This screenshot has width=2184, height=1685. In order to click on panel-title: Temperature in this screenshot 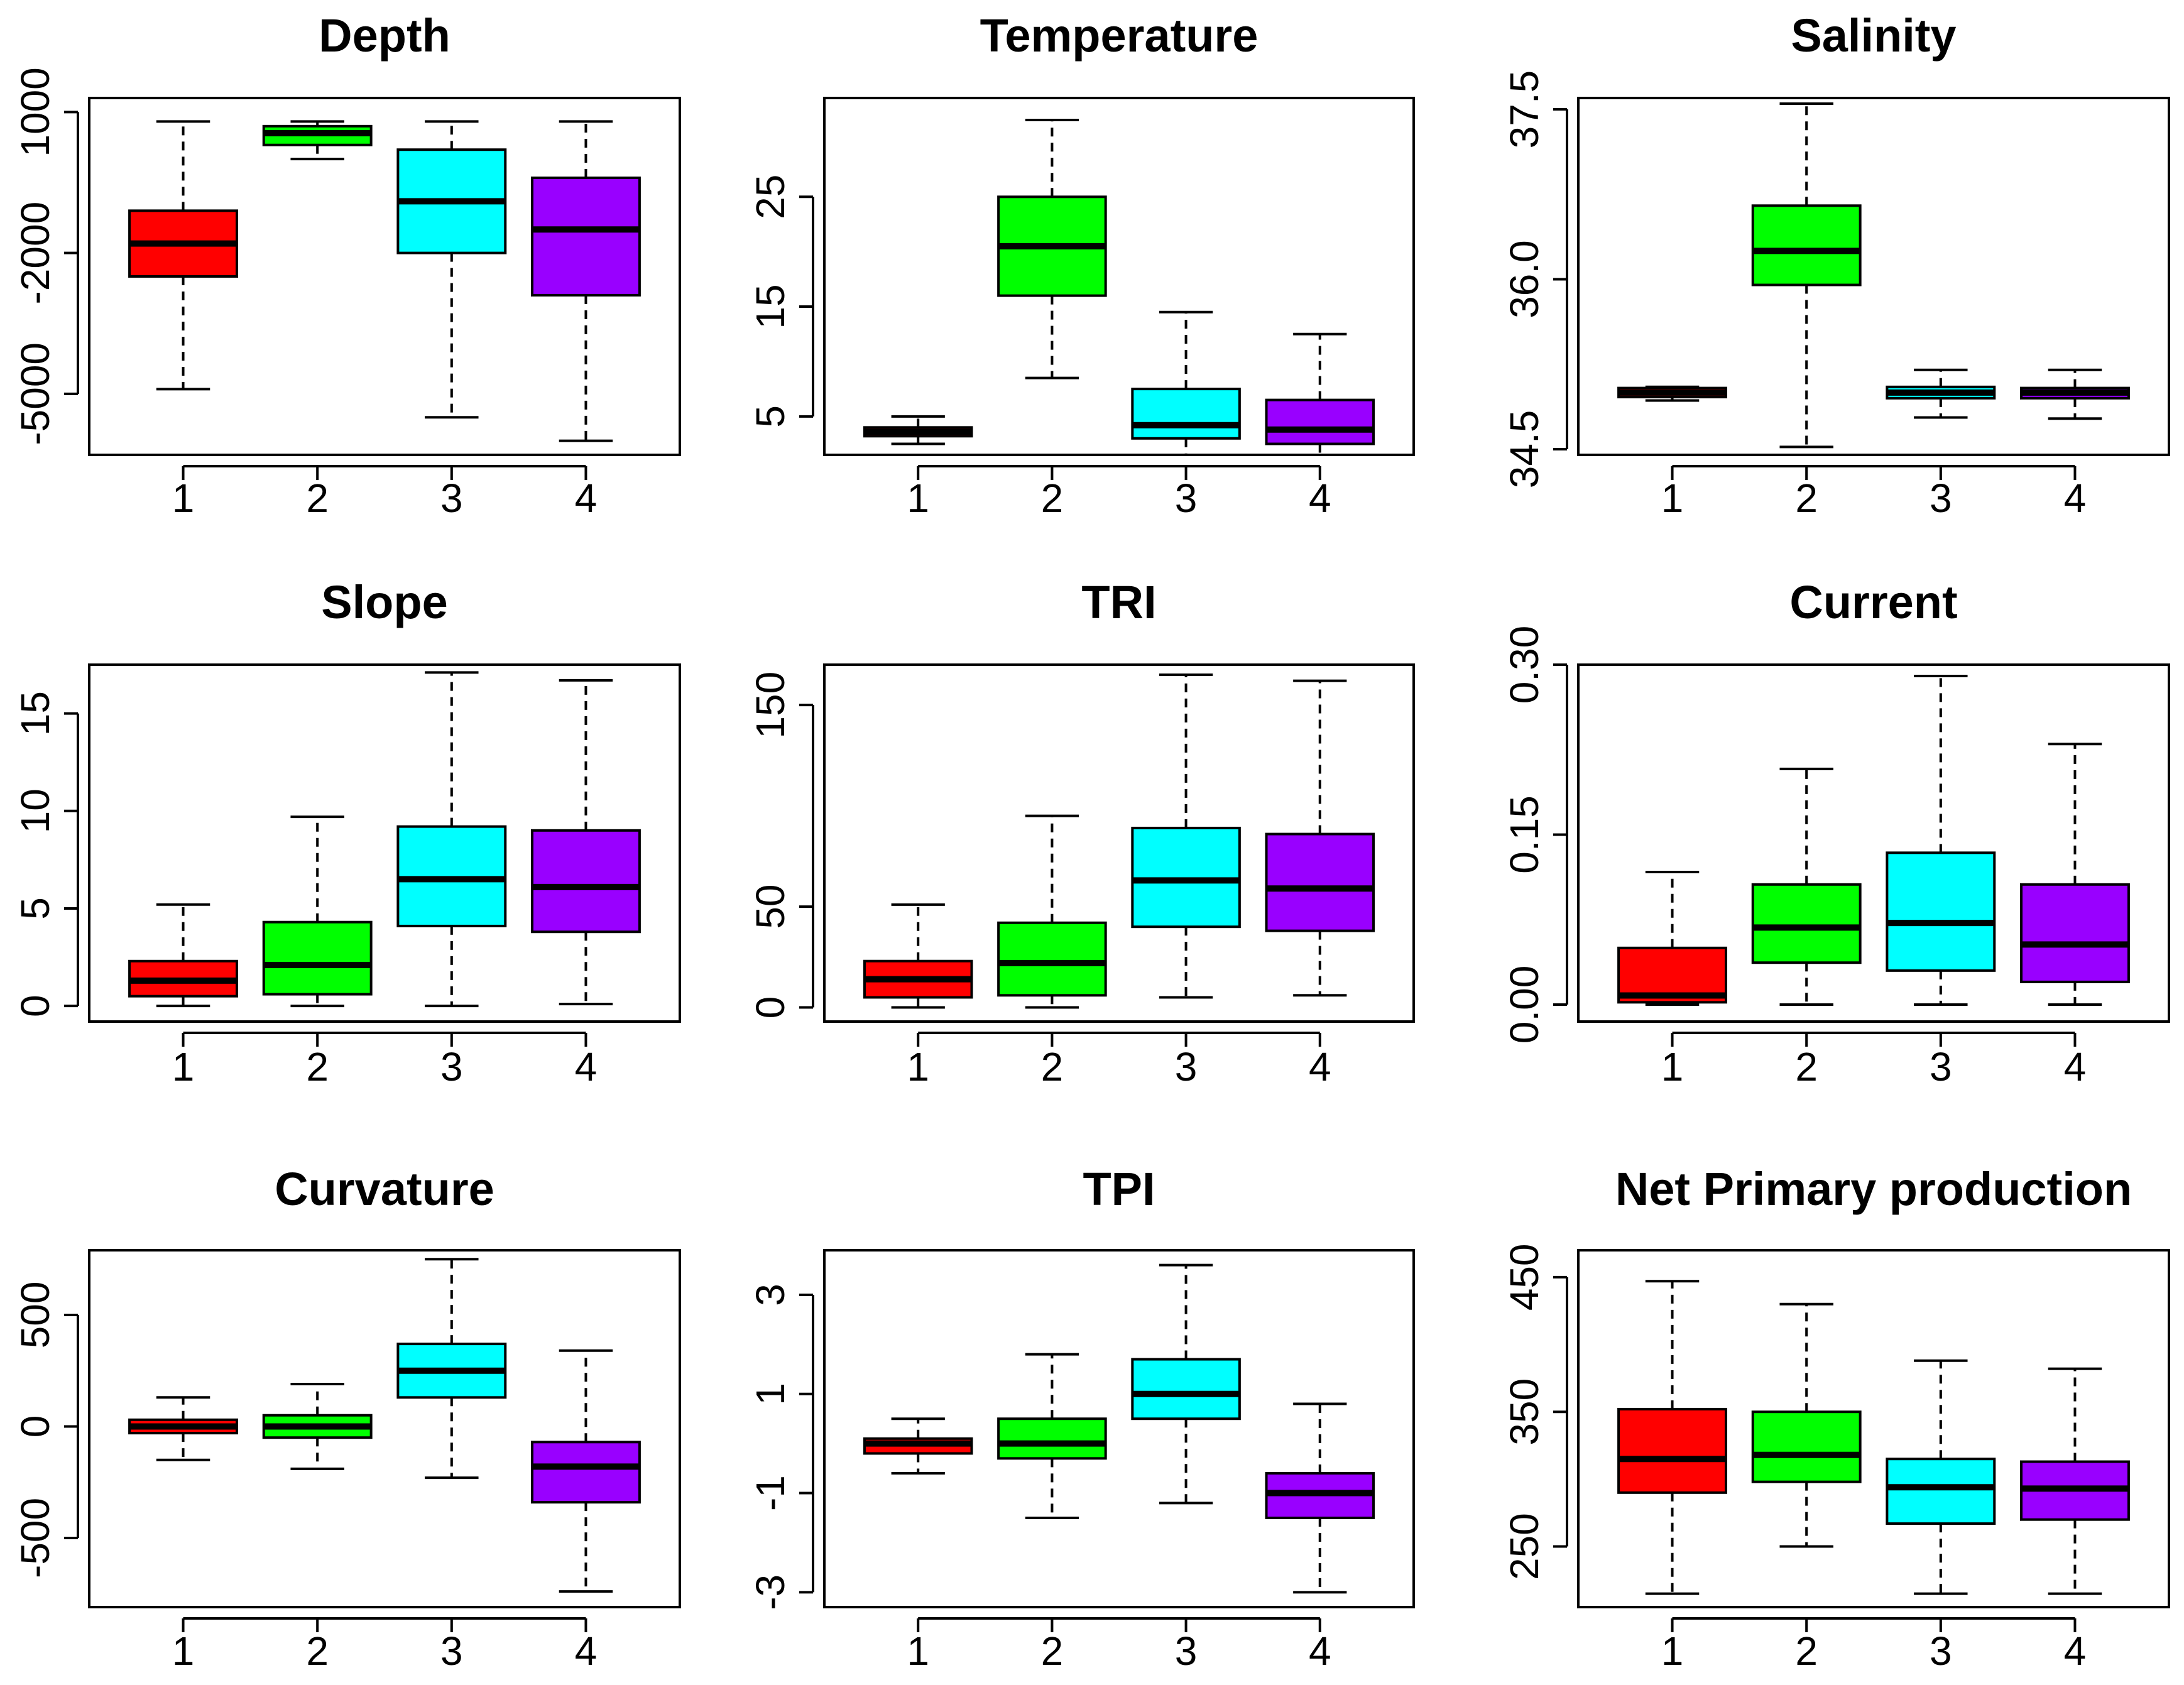, I will do `click(1119, 35)`.